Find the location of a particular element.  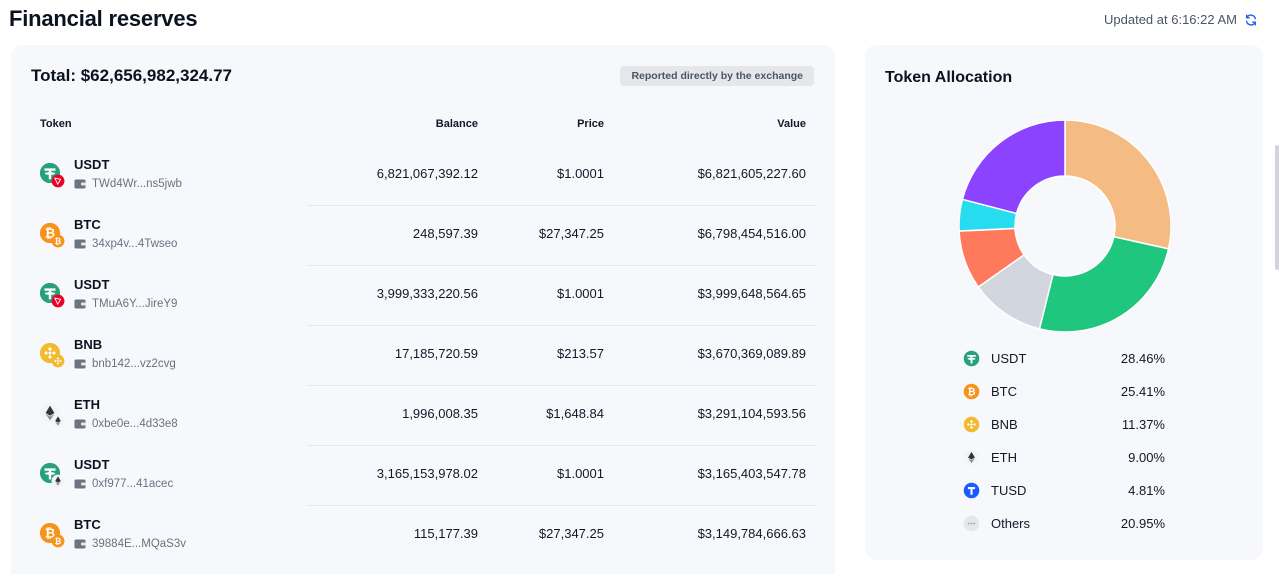

total-reserves: Total: $62,656,982,324.77 is located at coordinates (131, 75).